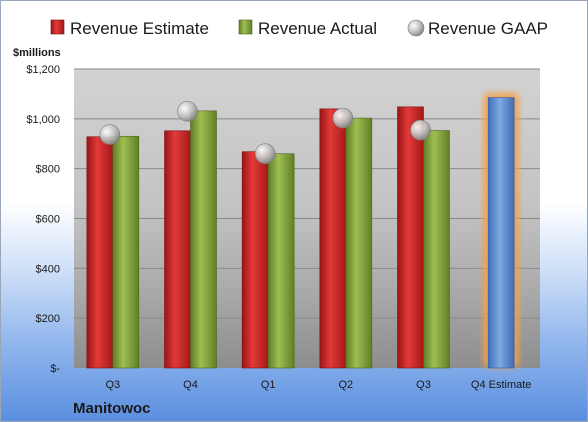  I want to click on y-tick-label: $400, so click(48, 269).